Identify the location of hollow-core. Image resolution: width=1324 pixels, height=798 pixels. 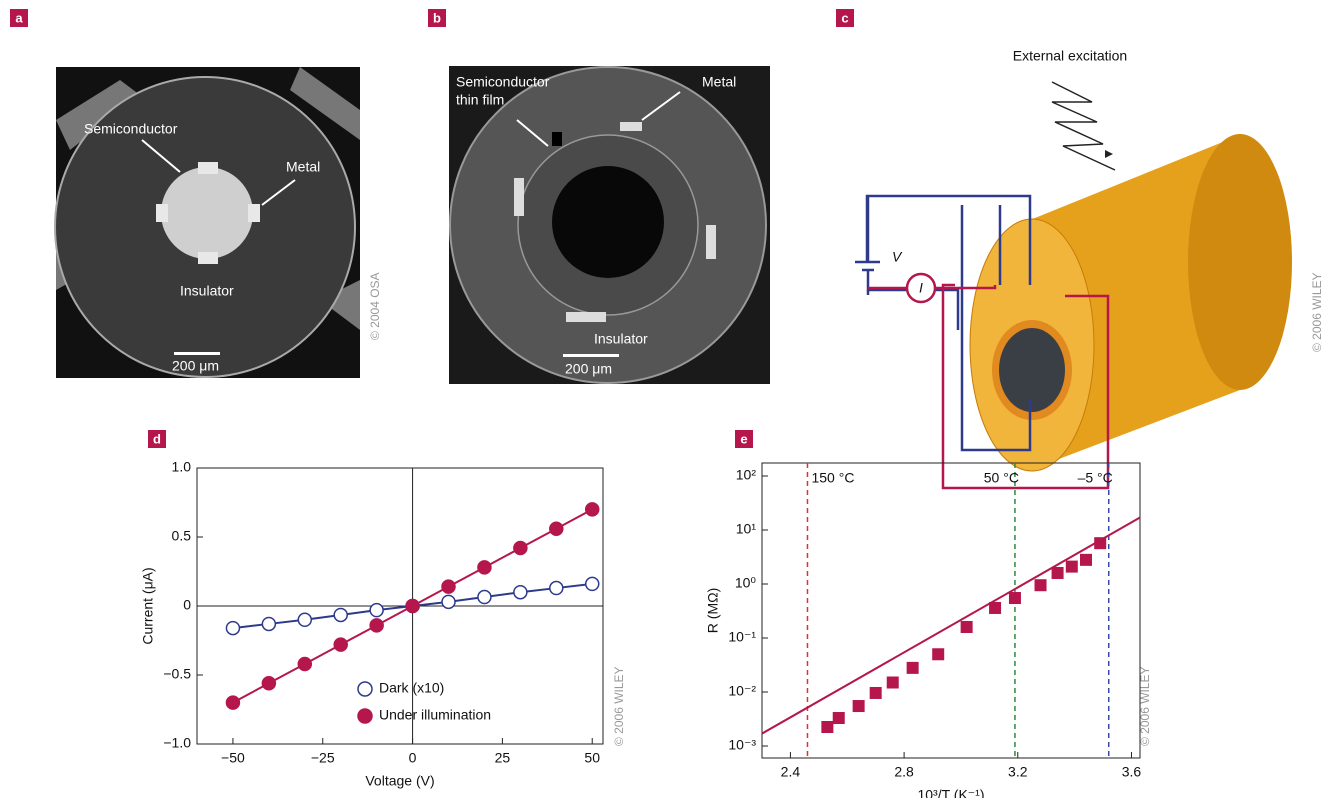
(608, 222).